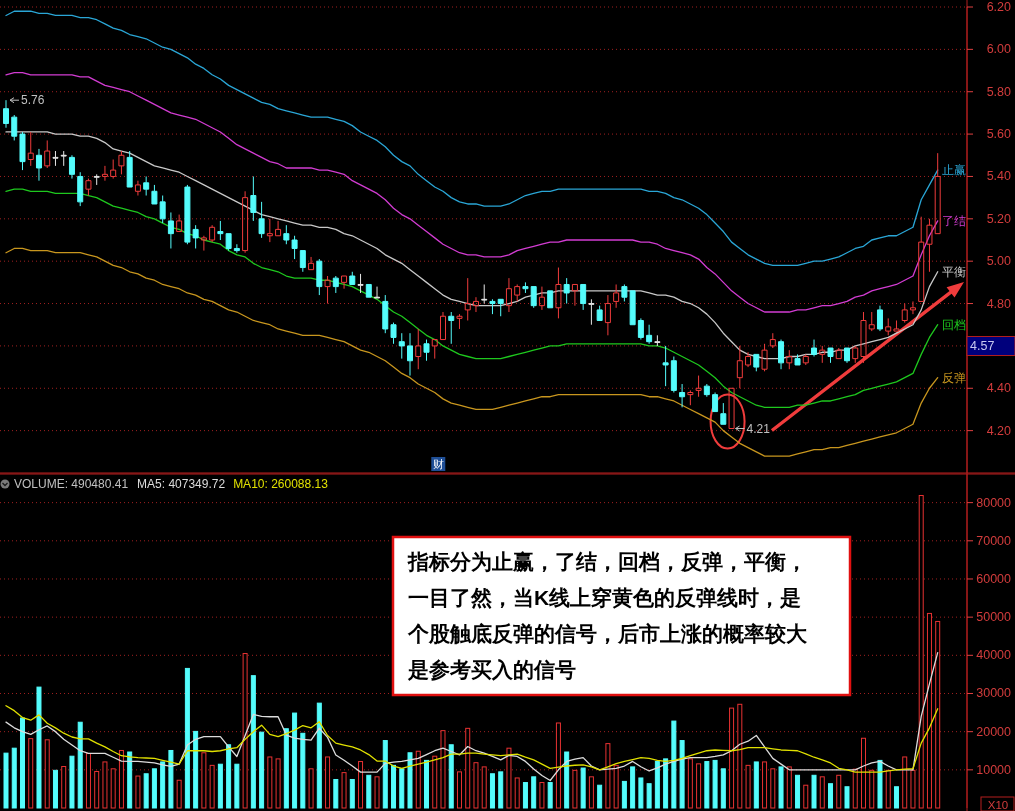  Describe the element at coordinates (472, 716) in the screenshot. I see `line-series` at that location.